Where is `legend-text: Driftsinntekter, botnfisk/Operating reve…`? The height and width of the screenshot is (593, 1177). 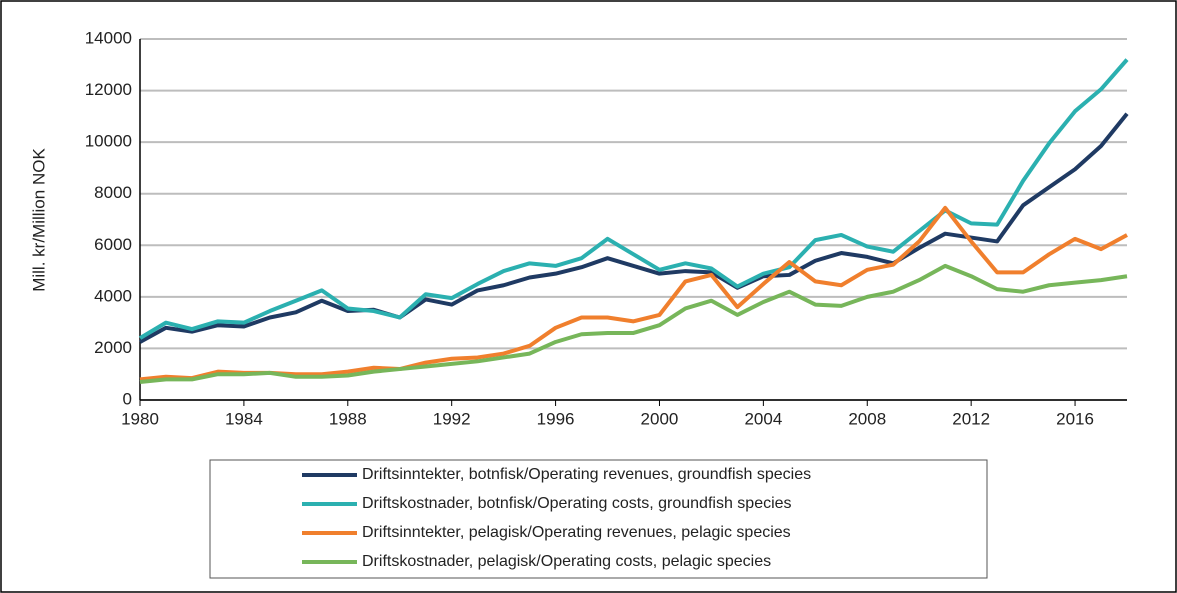 legend-text: Driftsinntekter, botnfisk/Operating reve… is located at coordinates (586, 474).